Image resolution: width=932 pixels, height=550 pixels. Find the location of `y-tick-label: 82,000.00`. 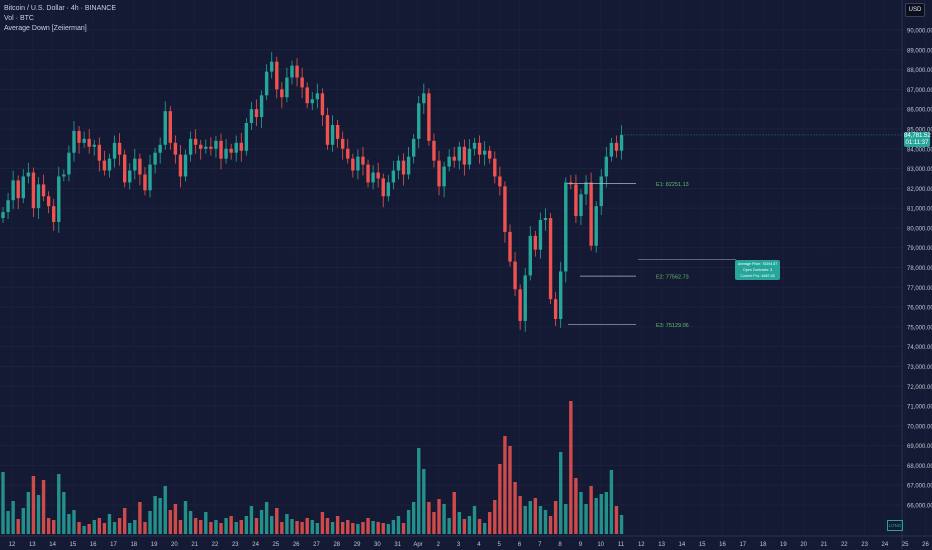

y-tick-label: 82,000.00 is located at coordinates (919, 190).